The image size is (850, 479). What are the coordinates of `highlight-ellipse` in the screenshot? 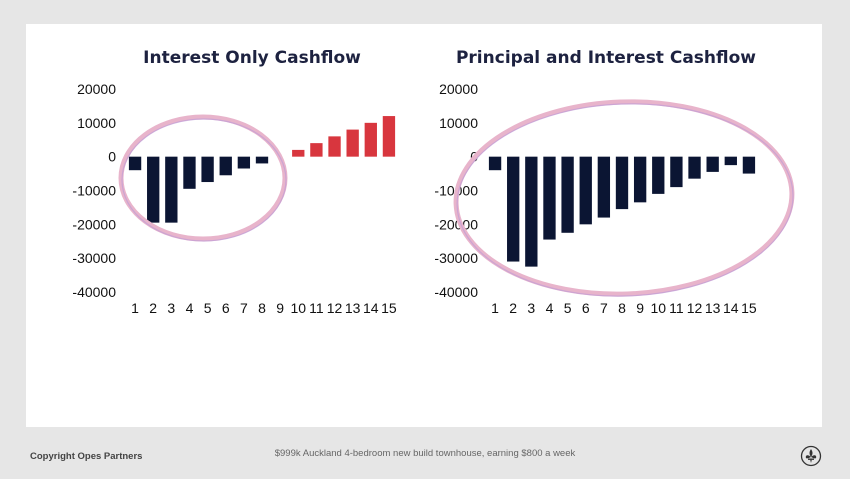 It's located at (203, 178).